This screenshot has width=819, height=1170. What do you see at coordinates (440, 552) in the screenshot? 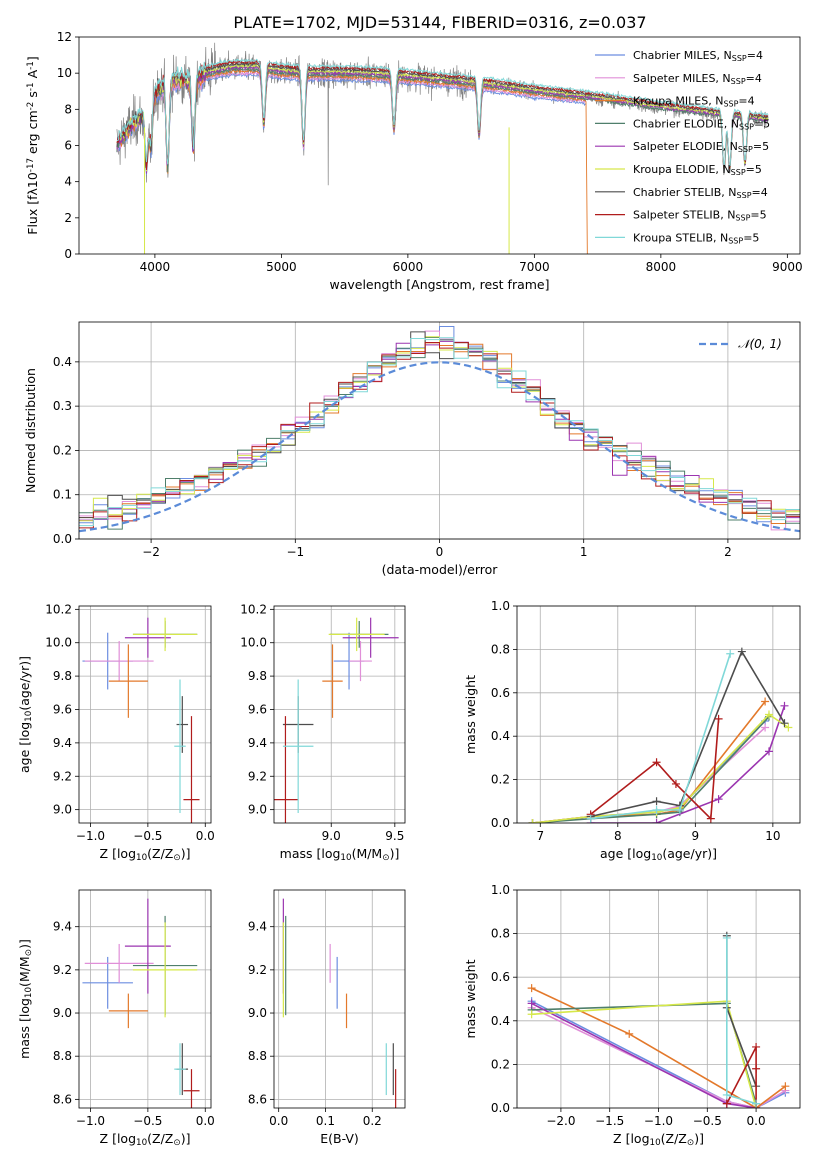
I see `x-tick-label: 0` at bounding box center [440, 552].